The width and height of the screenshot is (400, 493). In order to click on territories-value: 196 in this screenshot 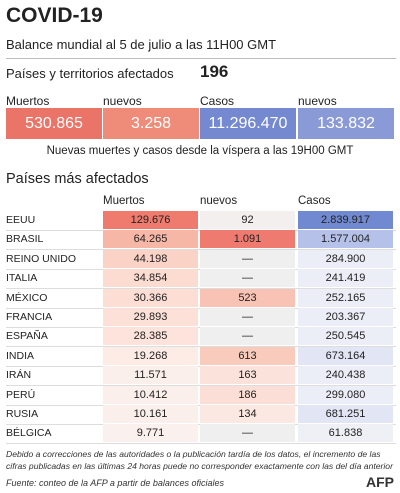, I will do `click(214, 71)`.